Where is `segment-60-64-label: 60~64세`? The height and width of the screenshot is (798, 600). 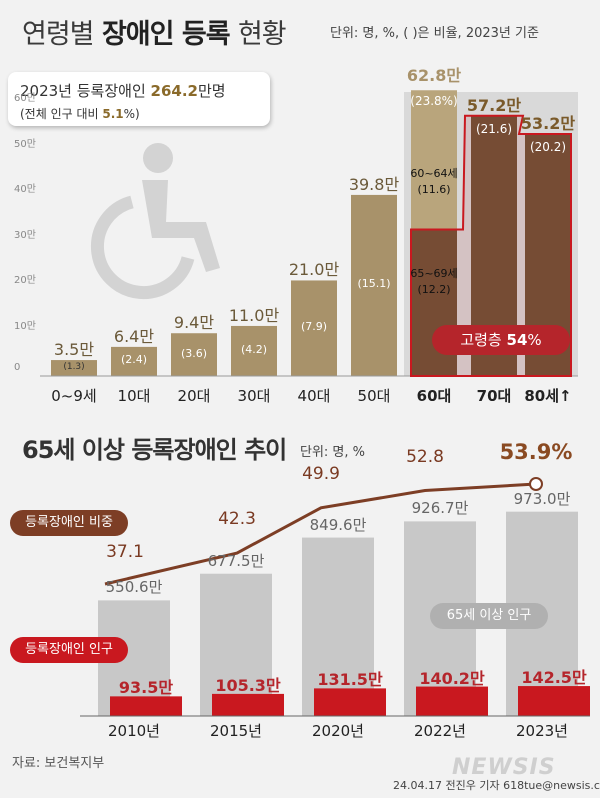
segment-60-64-label: 60~64세 is located at coordinates (434, 173).